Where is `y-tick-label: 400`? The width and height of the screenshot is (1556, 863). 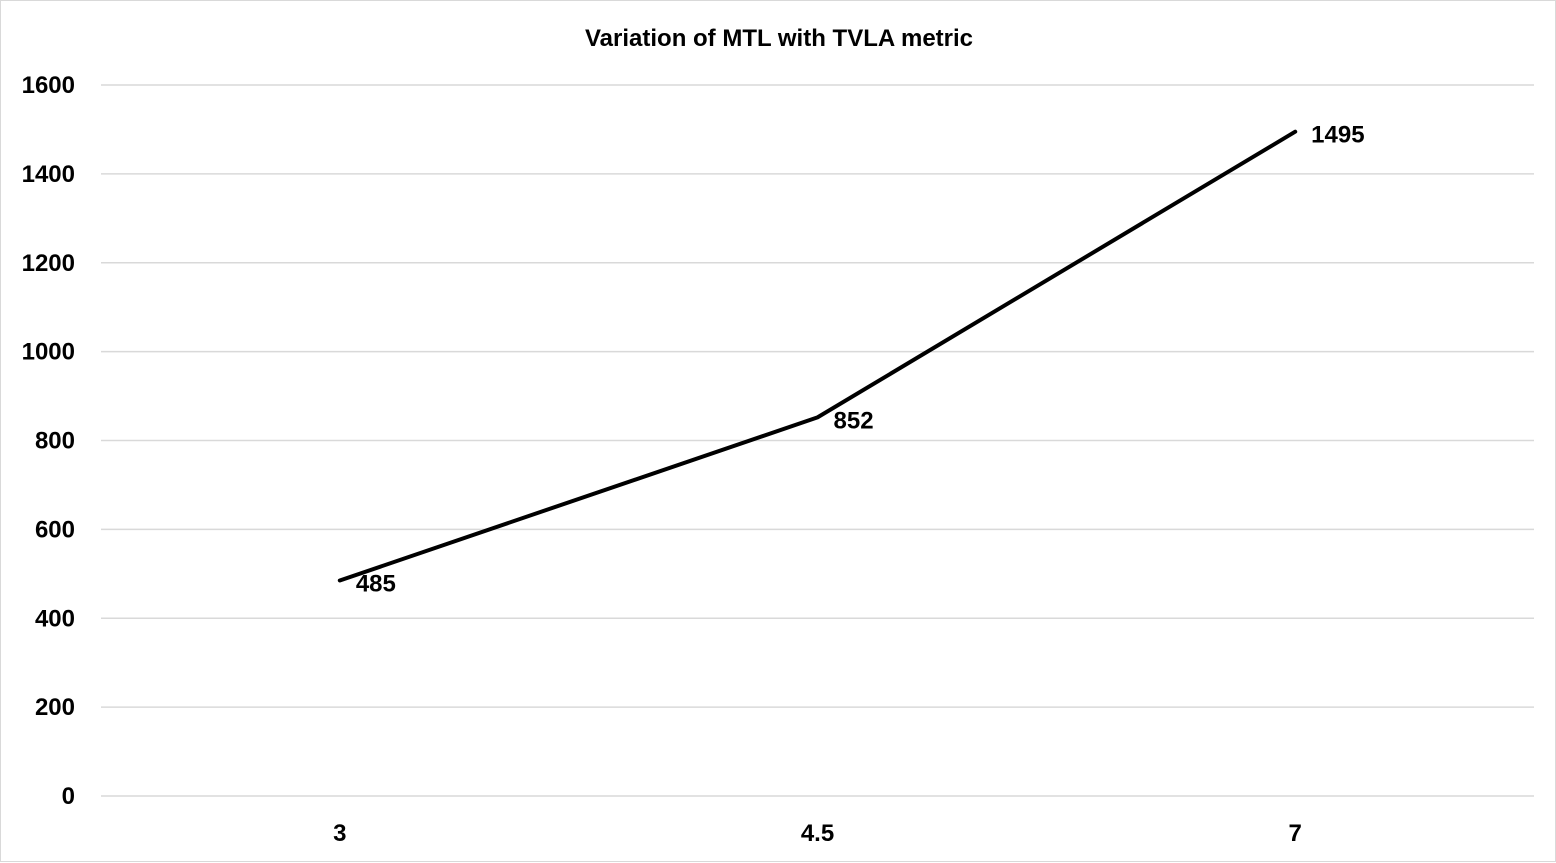 y-tick-label: 400 is located at coordinates (55, 618).